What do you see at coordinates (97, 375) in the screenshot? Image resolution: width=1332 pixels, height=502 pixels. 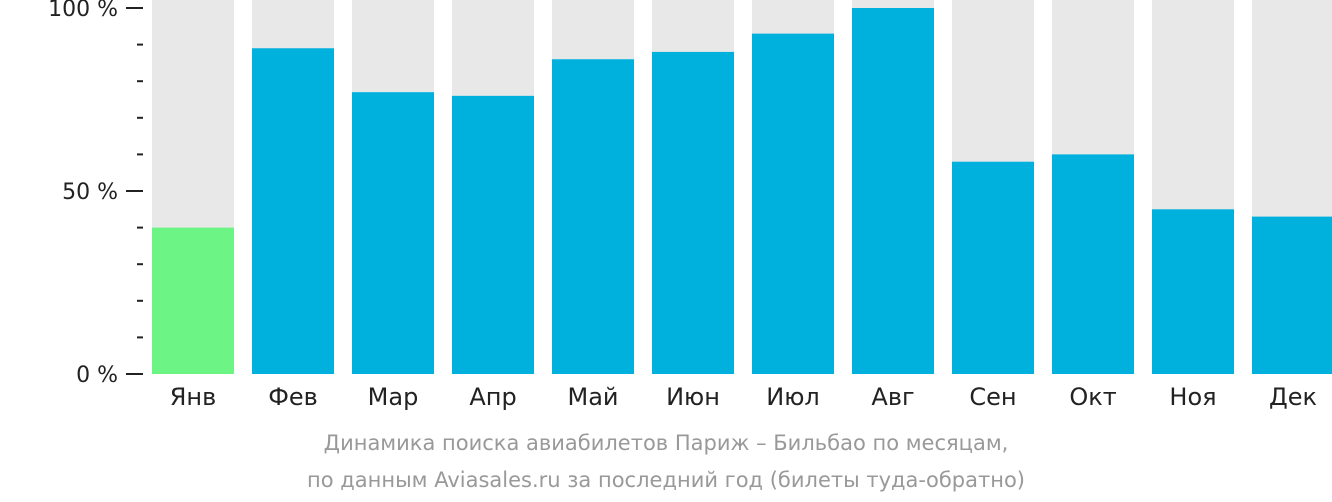 I see `y-axis-tick-label: 0 %` at bounding box center [97, 375].